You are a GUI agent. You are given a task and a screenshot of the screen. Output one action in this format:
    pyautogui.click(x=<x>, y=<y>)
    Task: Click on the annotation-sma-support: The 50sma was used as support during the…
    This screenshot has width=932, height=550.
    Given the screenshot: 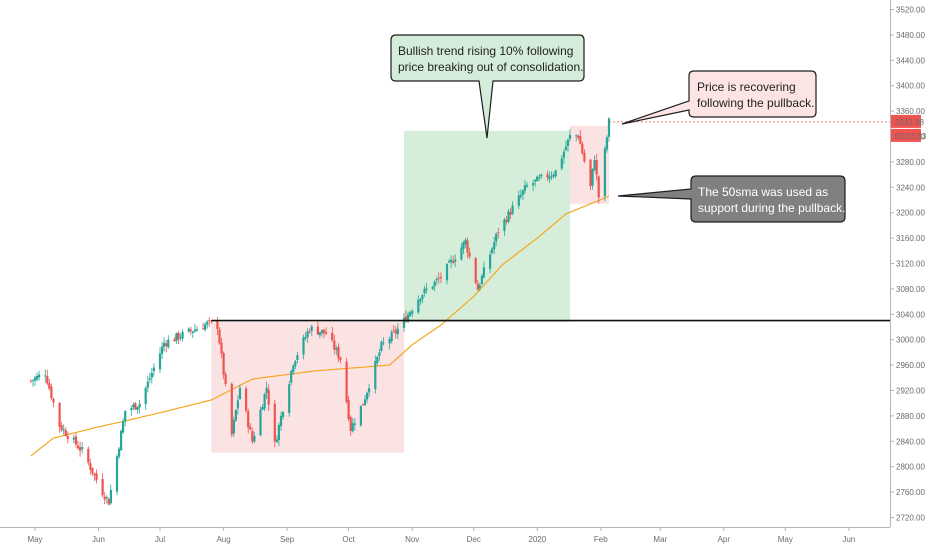 What is the action you would take?
    pyautogui.click(x=731, y=199)
    